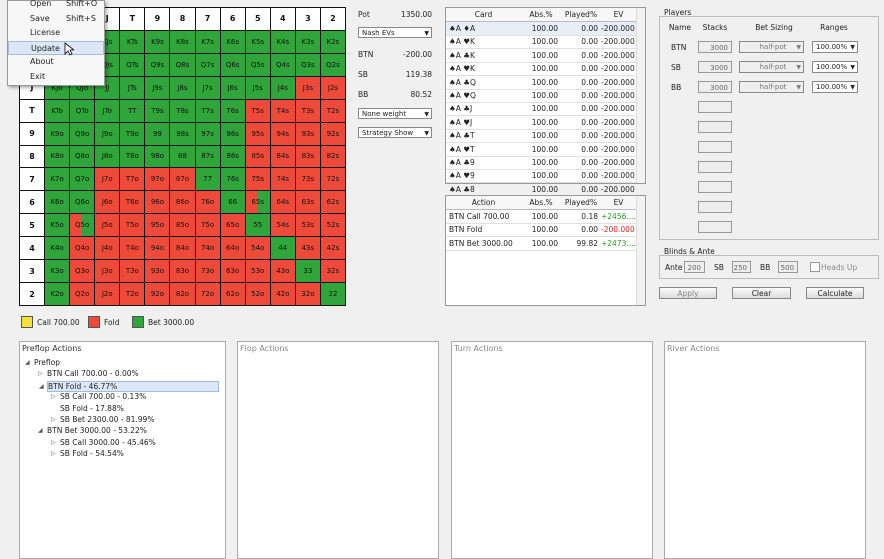  I want to click on range-cell: 53o, so click(257, 271).